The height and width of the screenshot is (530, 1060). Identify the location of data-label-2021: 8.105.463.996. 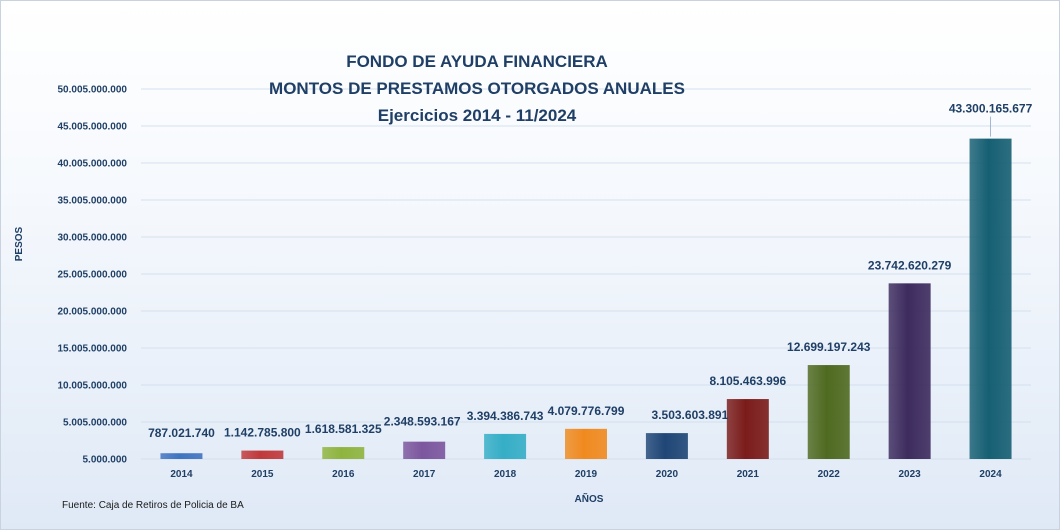
(747, 381).